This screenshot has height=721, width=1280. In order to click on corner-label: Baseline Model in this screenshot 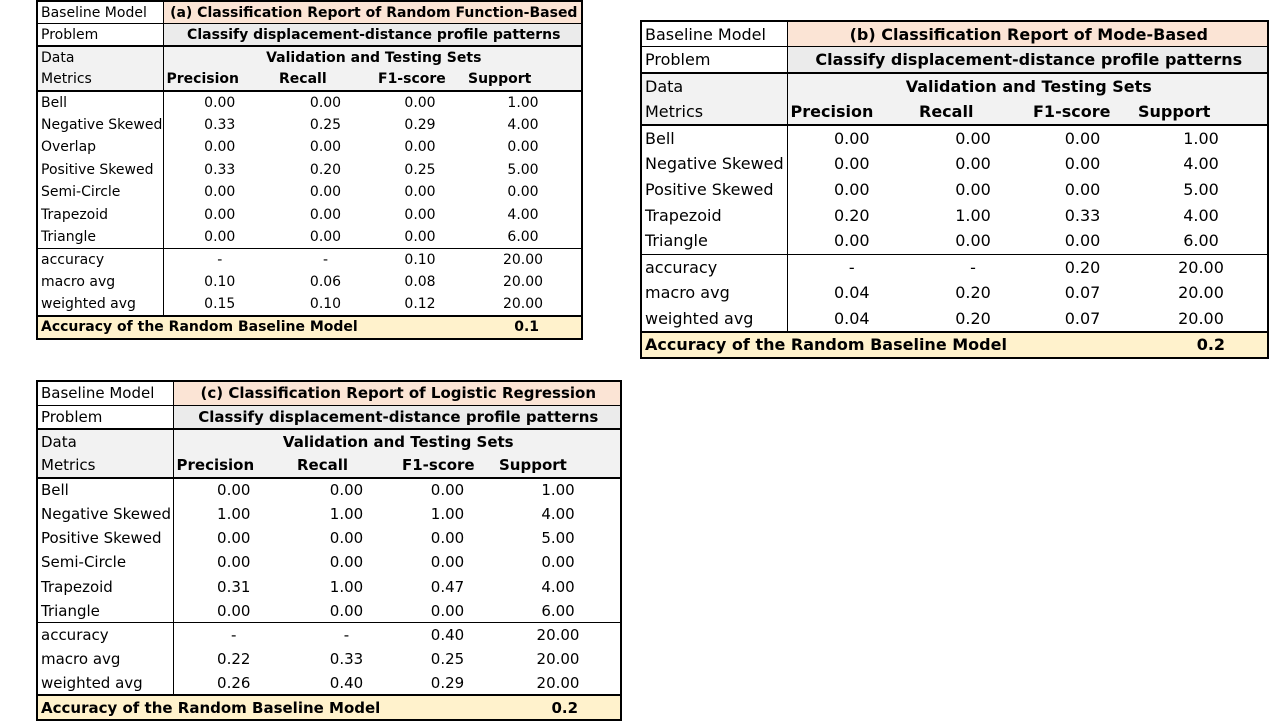, I will do `click(714, 34)`.